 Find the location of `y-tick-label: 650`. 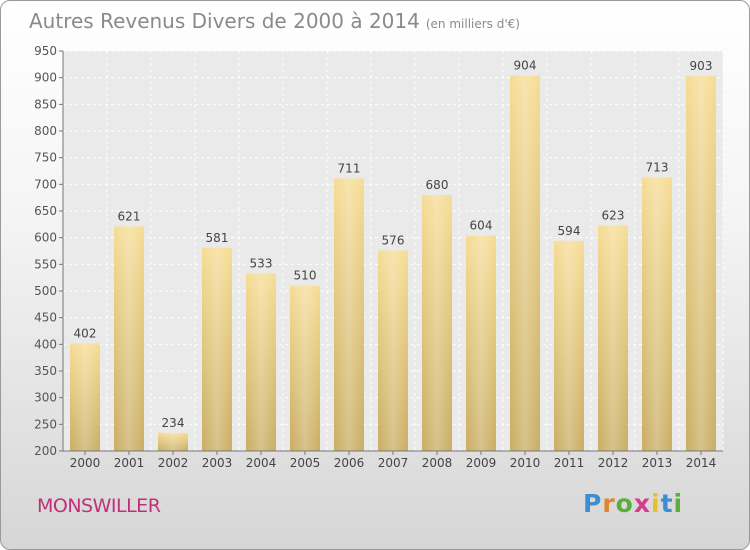

y-tick-label: 650 is located at coordinates (45, 211).